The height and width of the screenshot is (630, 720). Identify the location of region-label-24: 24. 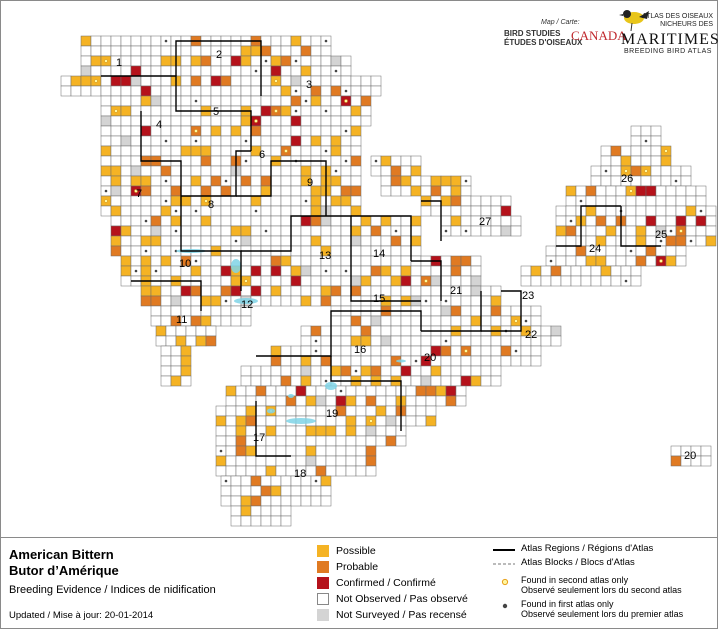
(595, 249).